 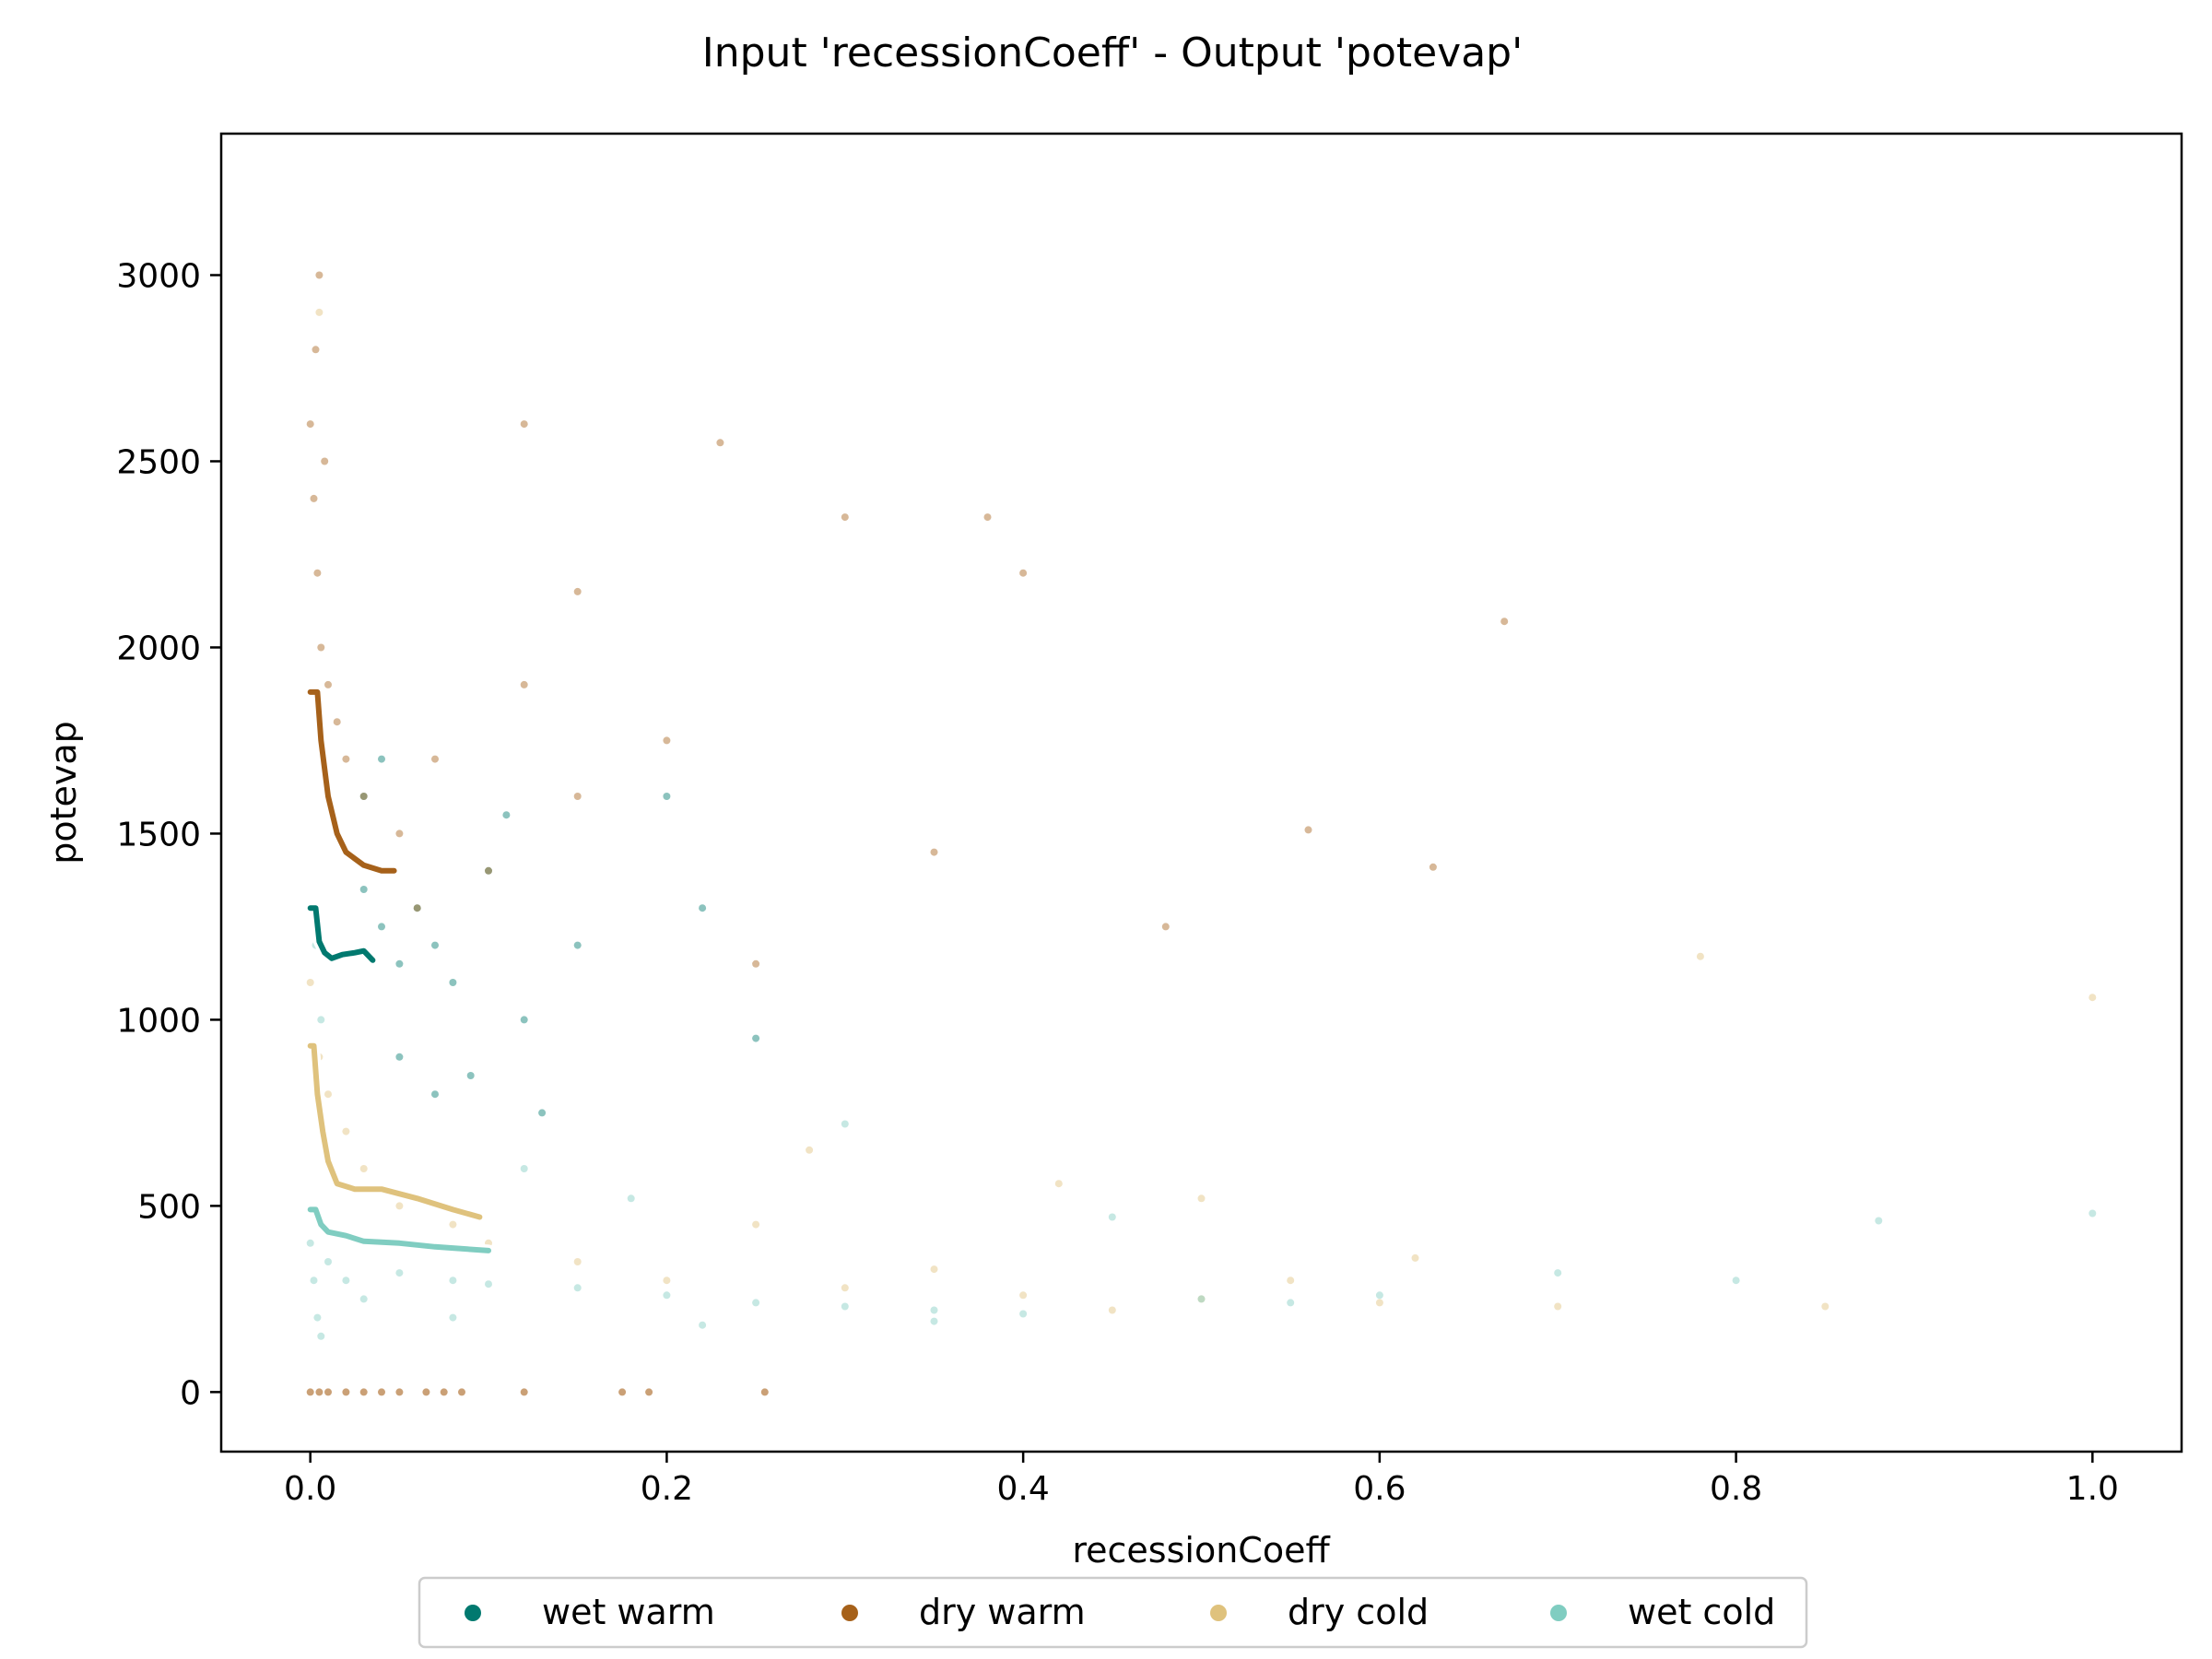 I want to click on x-tick-label: 1.0, so click(x=2092, y=1489).